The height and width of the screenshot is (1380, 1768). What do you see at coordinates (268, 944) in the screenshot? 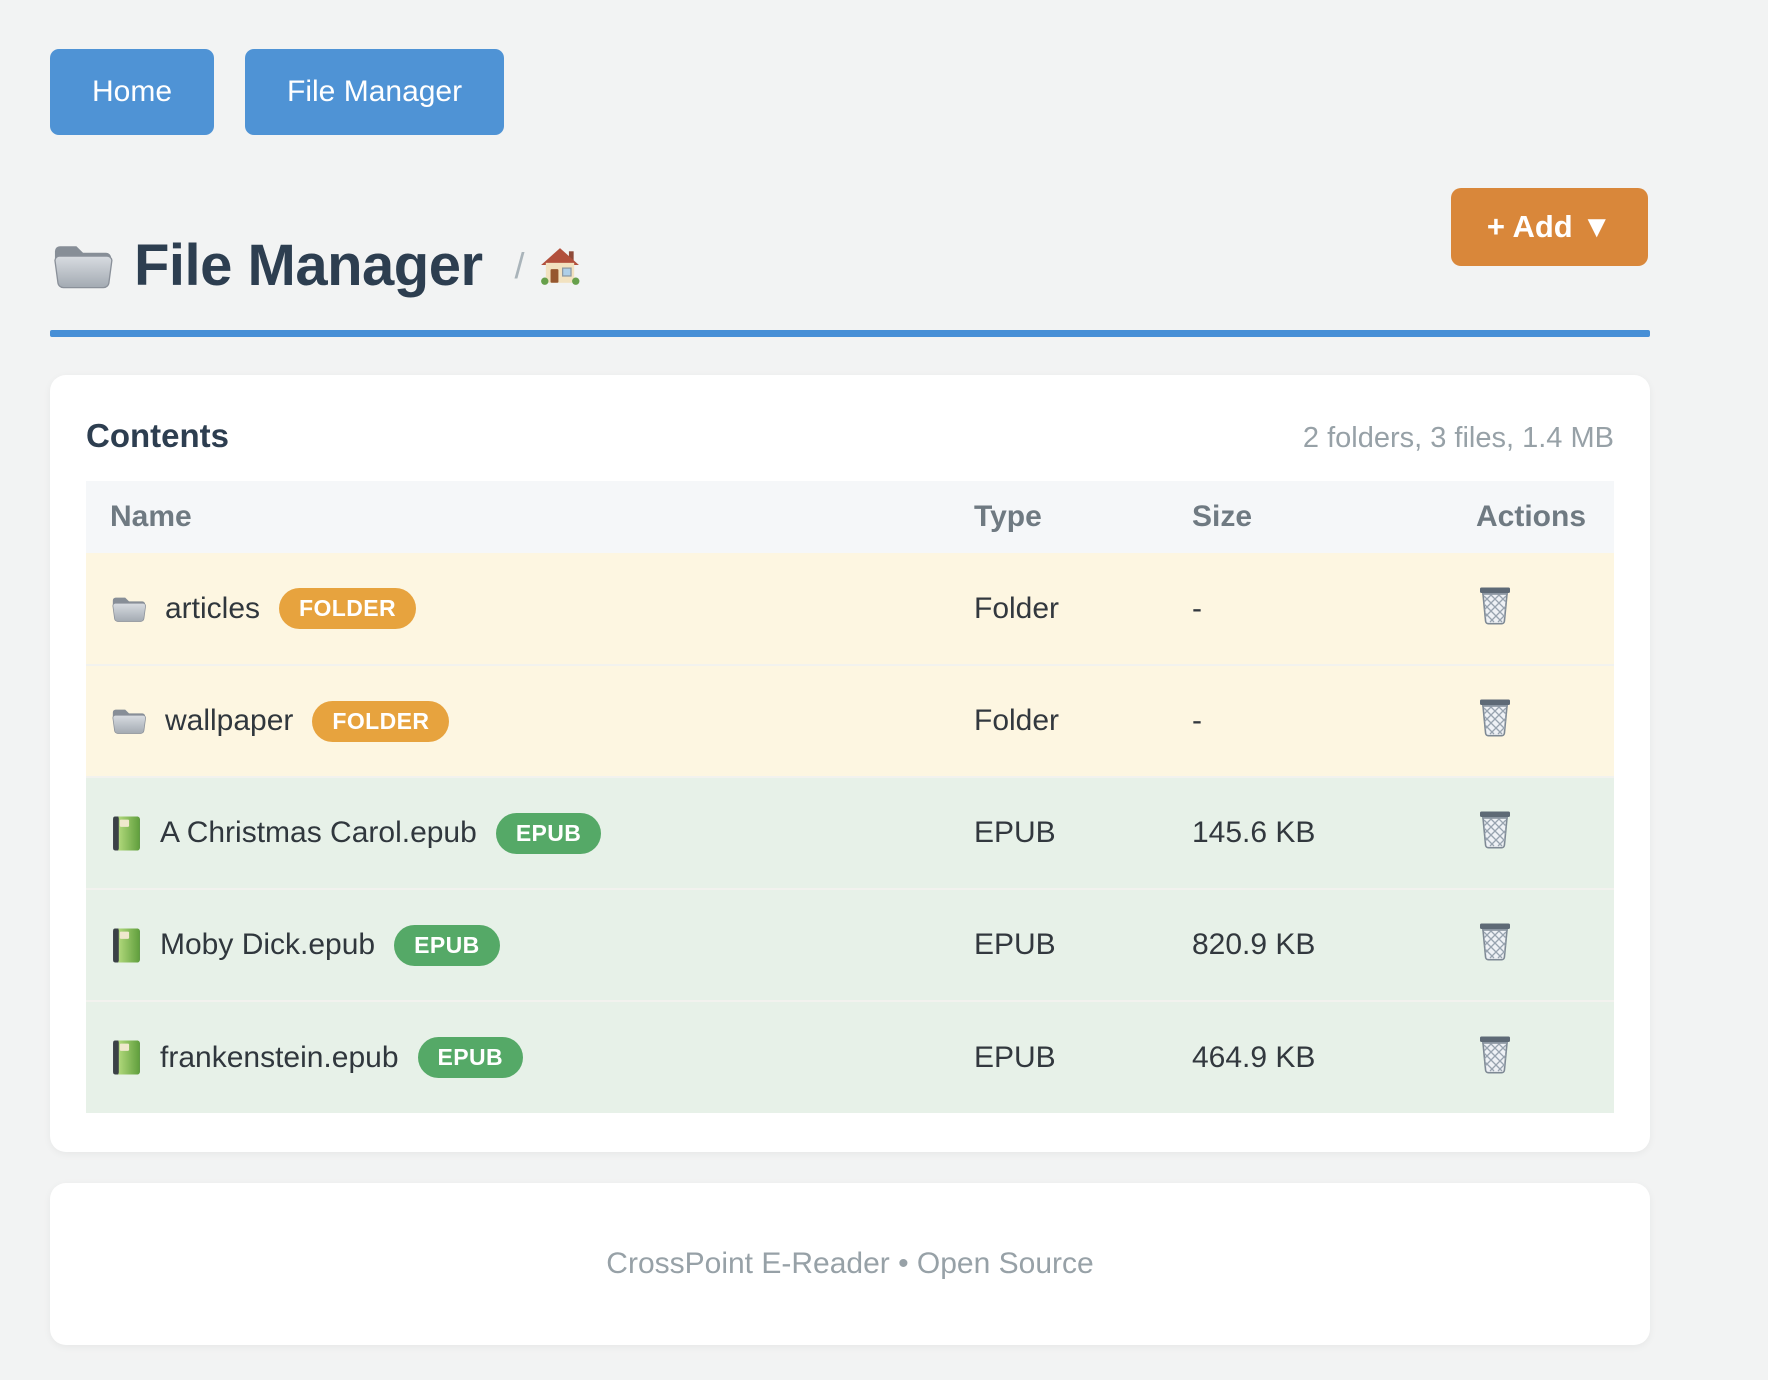
I see `file-name-link: Moby Dick.epub` at bounding box center [268, 944].